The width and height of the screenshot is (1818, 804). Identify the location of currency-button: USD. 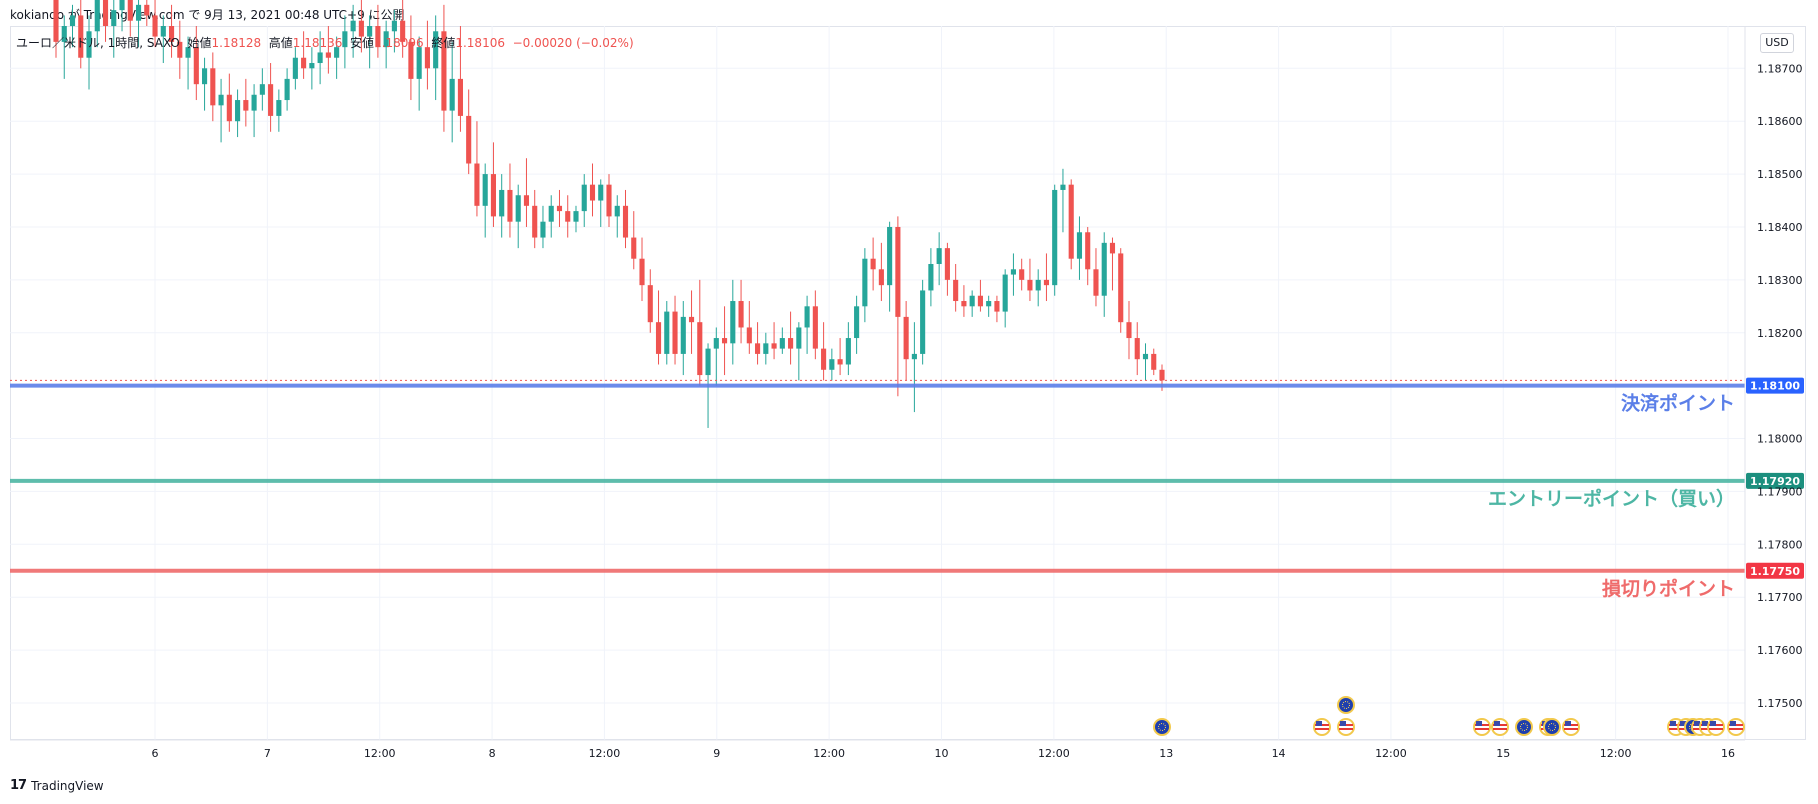
(1777, 43).